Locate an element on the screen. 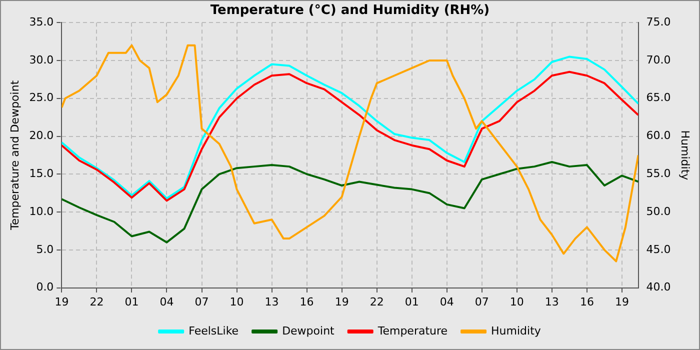 The width and height of the screenshot is (700, 350). y2-tick-label: 75.0 is located at coordinates (658, 21).